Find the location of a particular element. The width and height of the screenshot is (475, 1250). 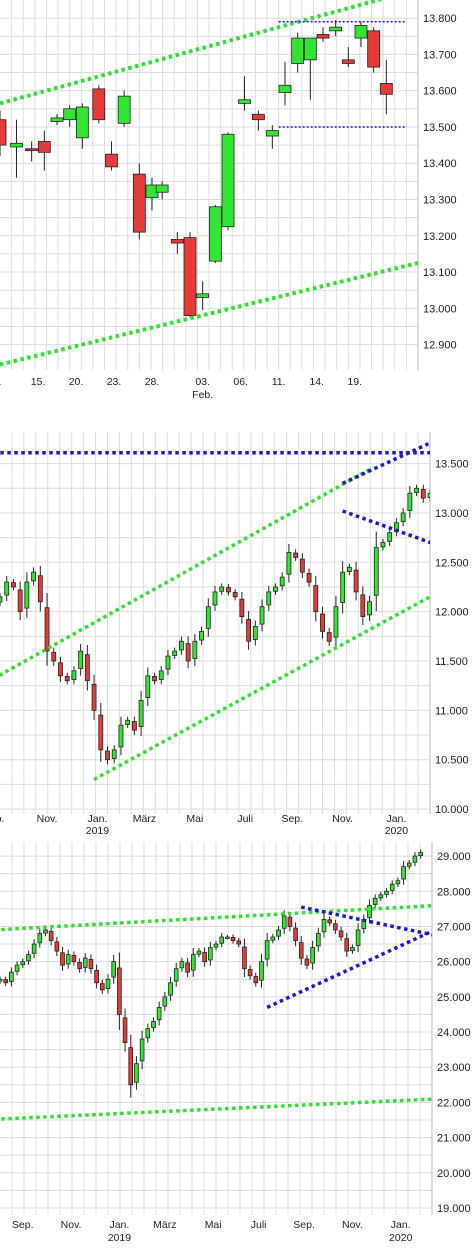

x-tick-label: 06. is located at coordinates (240, 382).